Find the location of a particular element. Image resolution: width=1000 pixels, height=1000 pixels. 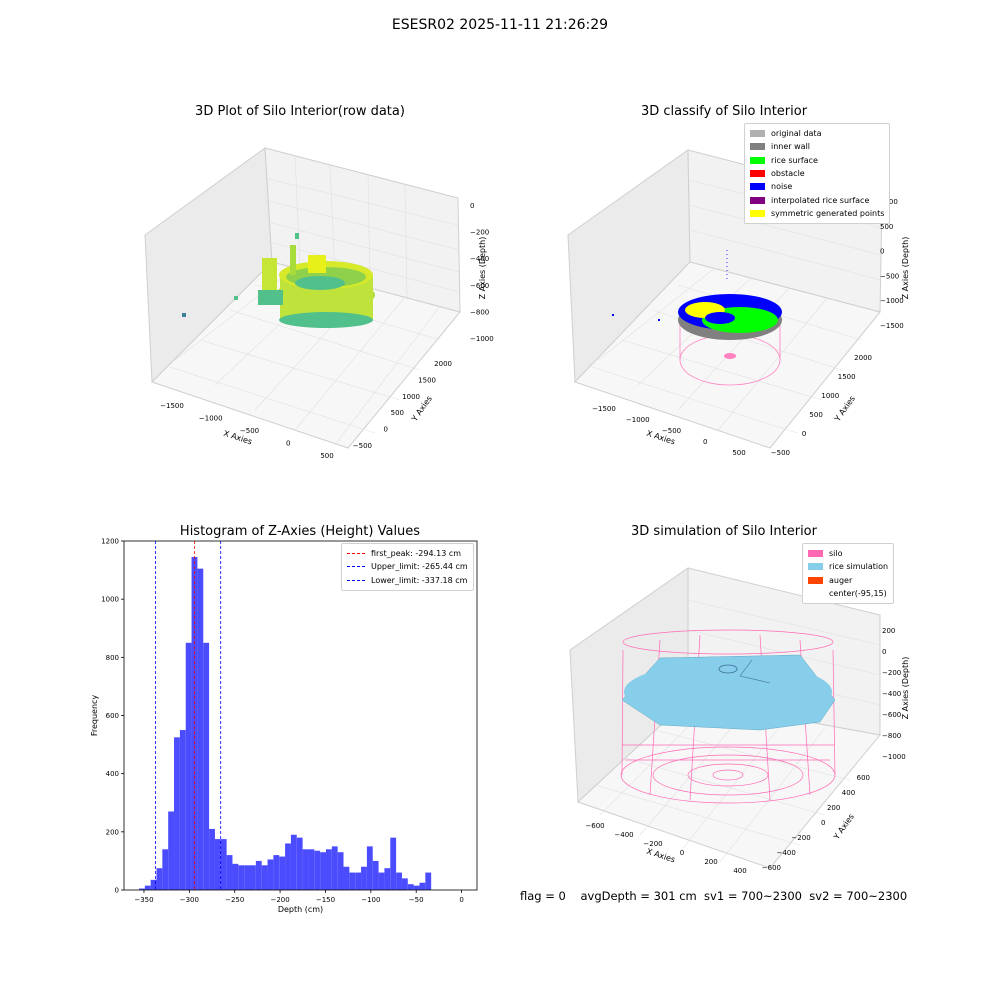

legend-label: Lower_limit: -337.18 cm is located at coordinates (419, 580).